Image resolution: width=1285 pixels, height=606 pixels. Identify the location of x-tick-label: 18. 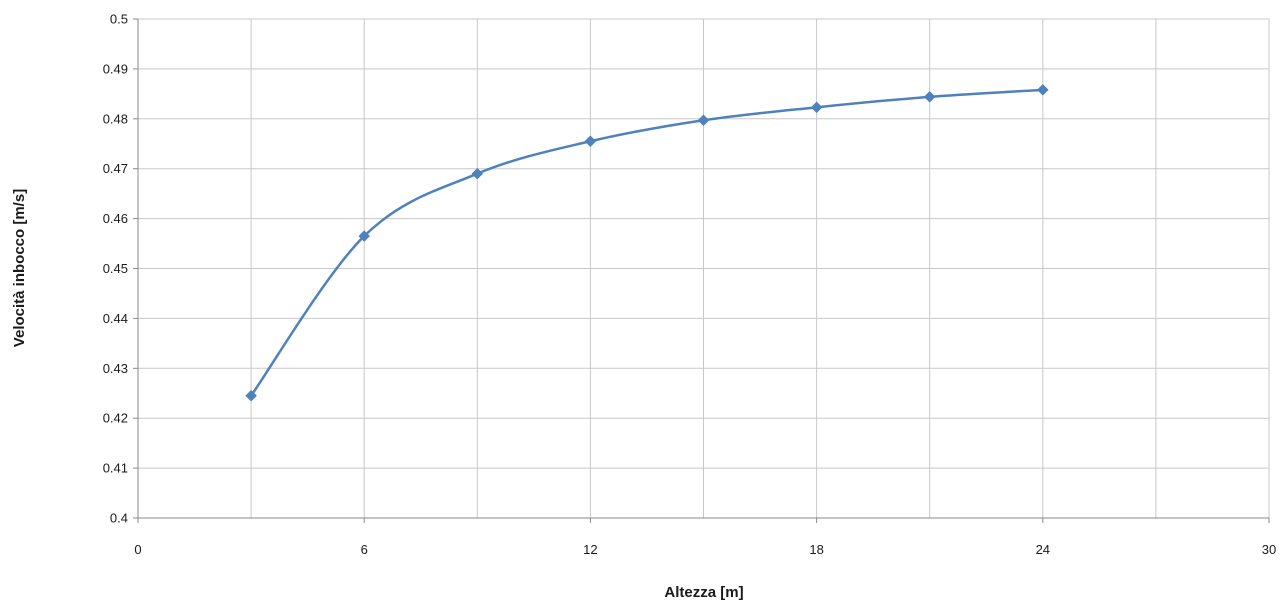
(816, 549).